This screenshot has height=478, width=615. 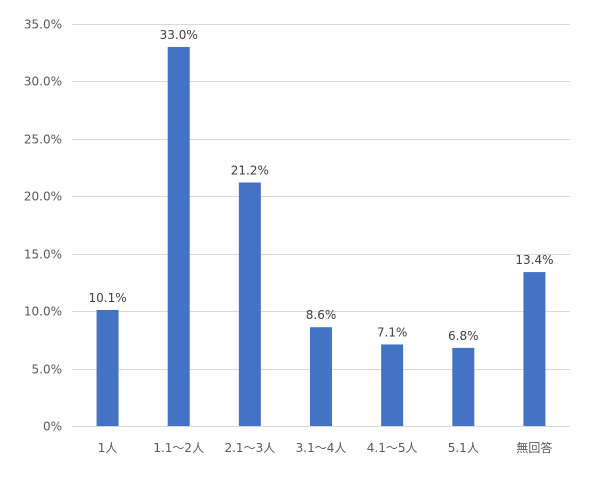 I want to click on x-tick-label: 1人, so click(x=108, y=448).